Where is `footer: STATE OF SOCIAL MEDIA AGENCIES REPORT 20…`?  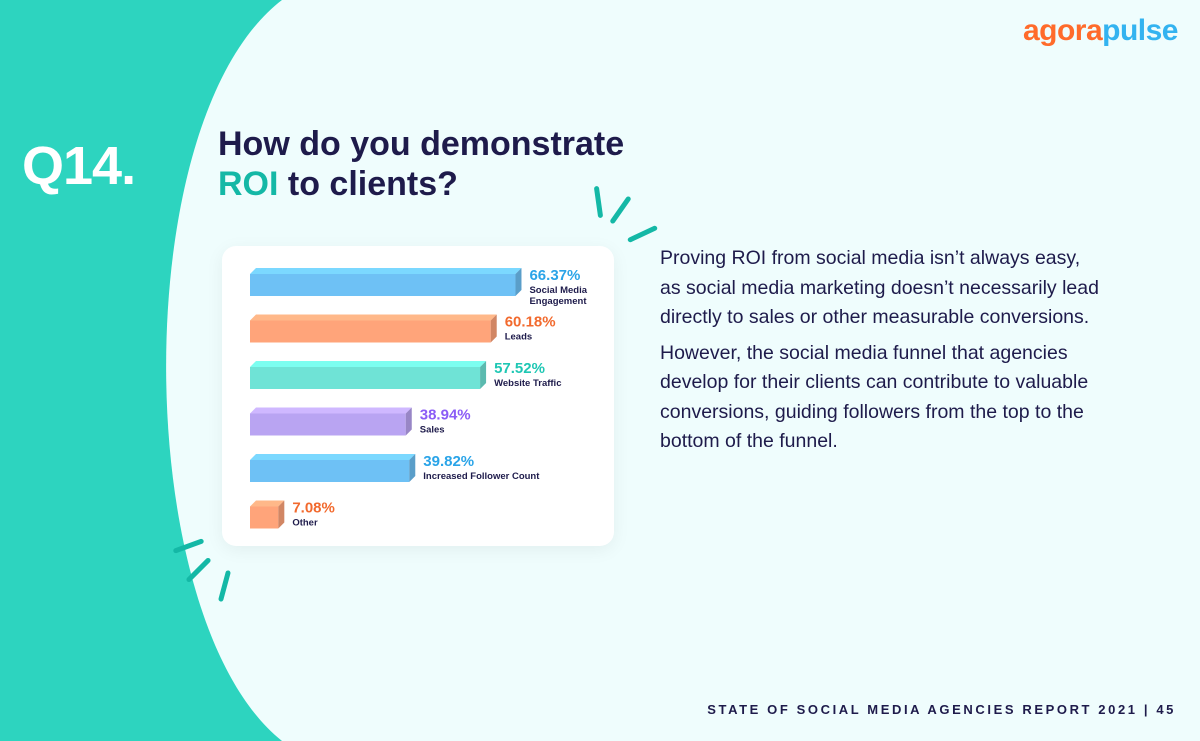 footer: STATE OF SOCIAL MEDIA AGENCIES REPORT 20… is located at coordinates (941, 709).